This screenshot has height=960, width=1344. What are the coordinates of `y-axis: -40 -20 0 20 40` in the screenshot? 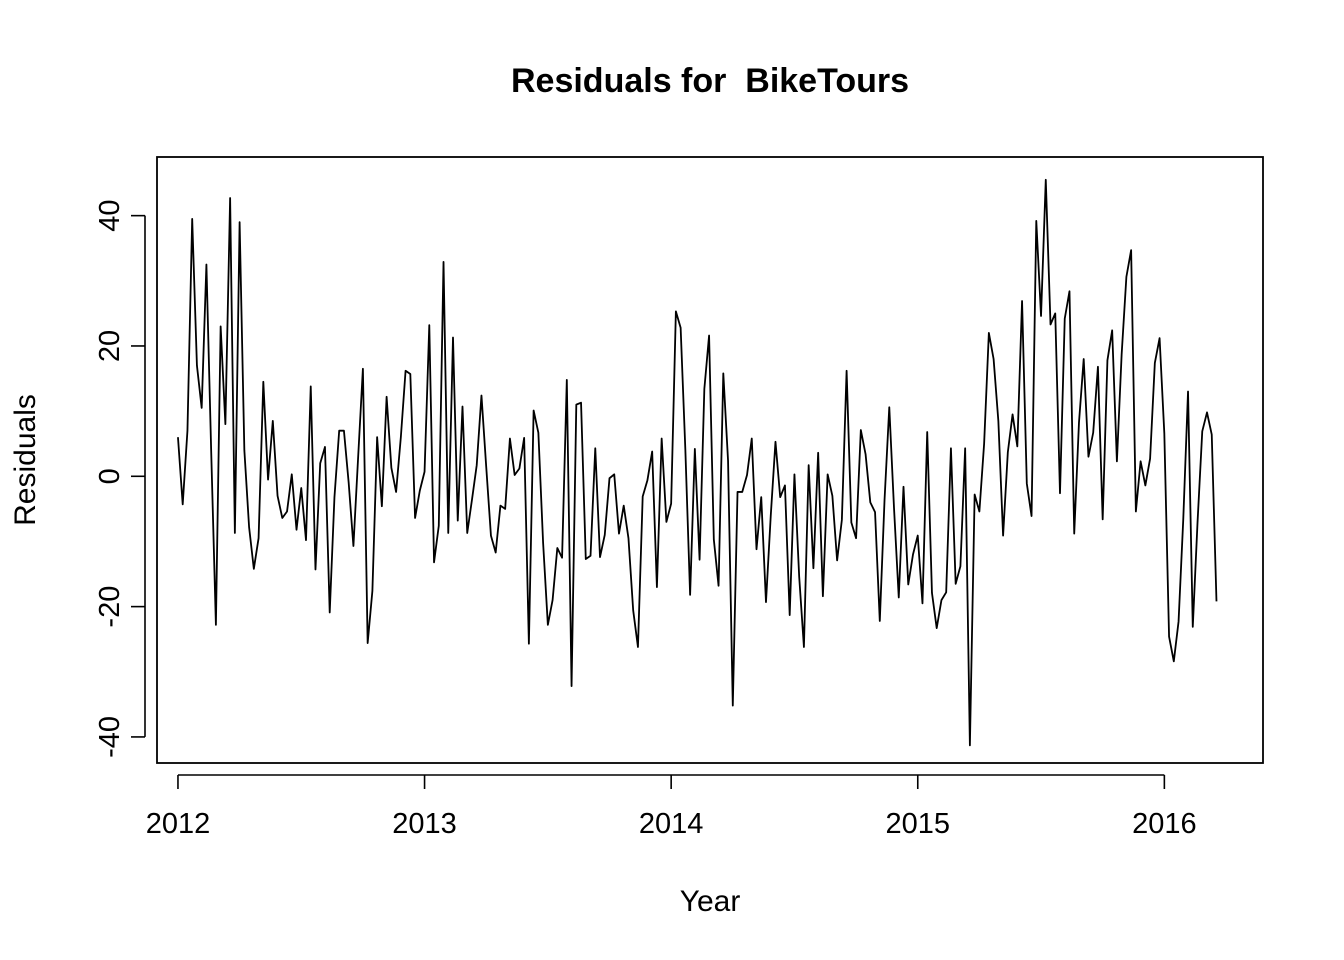 It's located at (120, 479).